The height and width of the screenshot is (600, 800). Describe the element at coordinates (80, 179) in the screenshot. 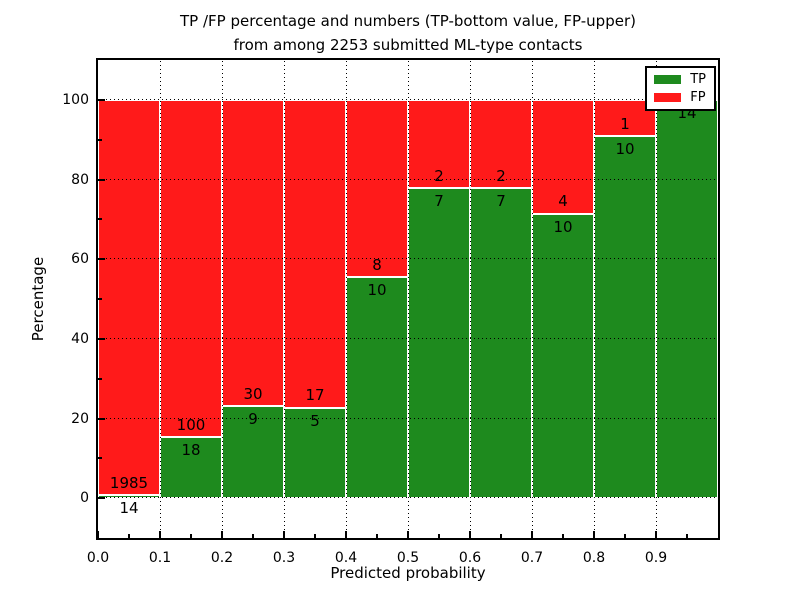

I see `y-tick-label: 80` at that location.